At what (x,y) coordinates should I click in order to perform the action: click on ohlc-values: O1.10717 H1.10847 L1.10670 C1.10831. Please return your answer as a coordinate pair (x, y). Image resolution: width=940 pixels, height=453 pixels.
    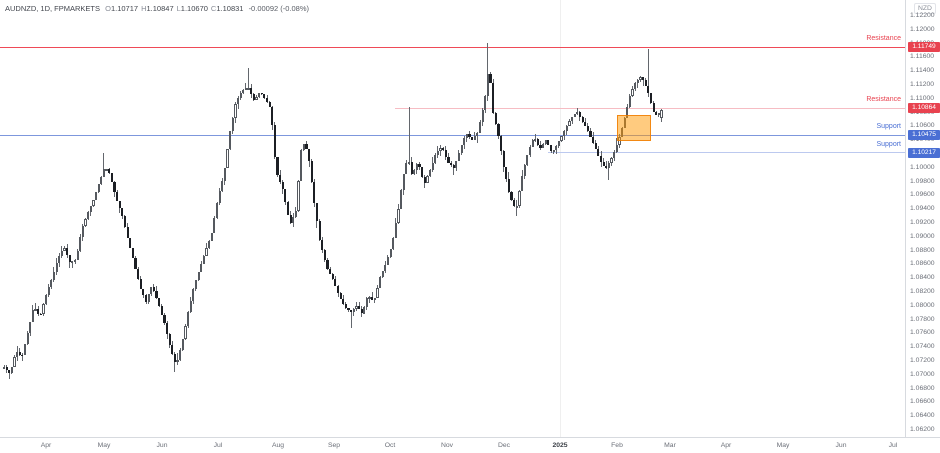
    Looking at the image, I should click on (172, 8).